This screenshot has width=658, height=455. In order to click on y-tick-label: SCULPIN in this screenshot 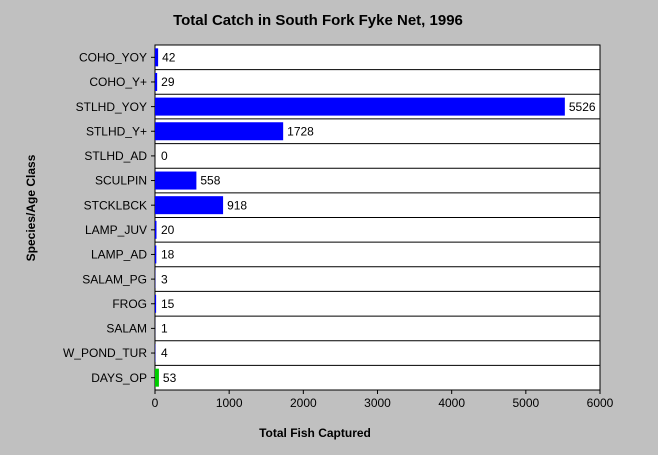, I will do `click(121, 181)`.